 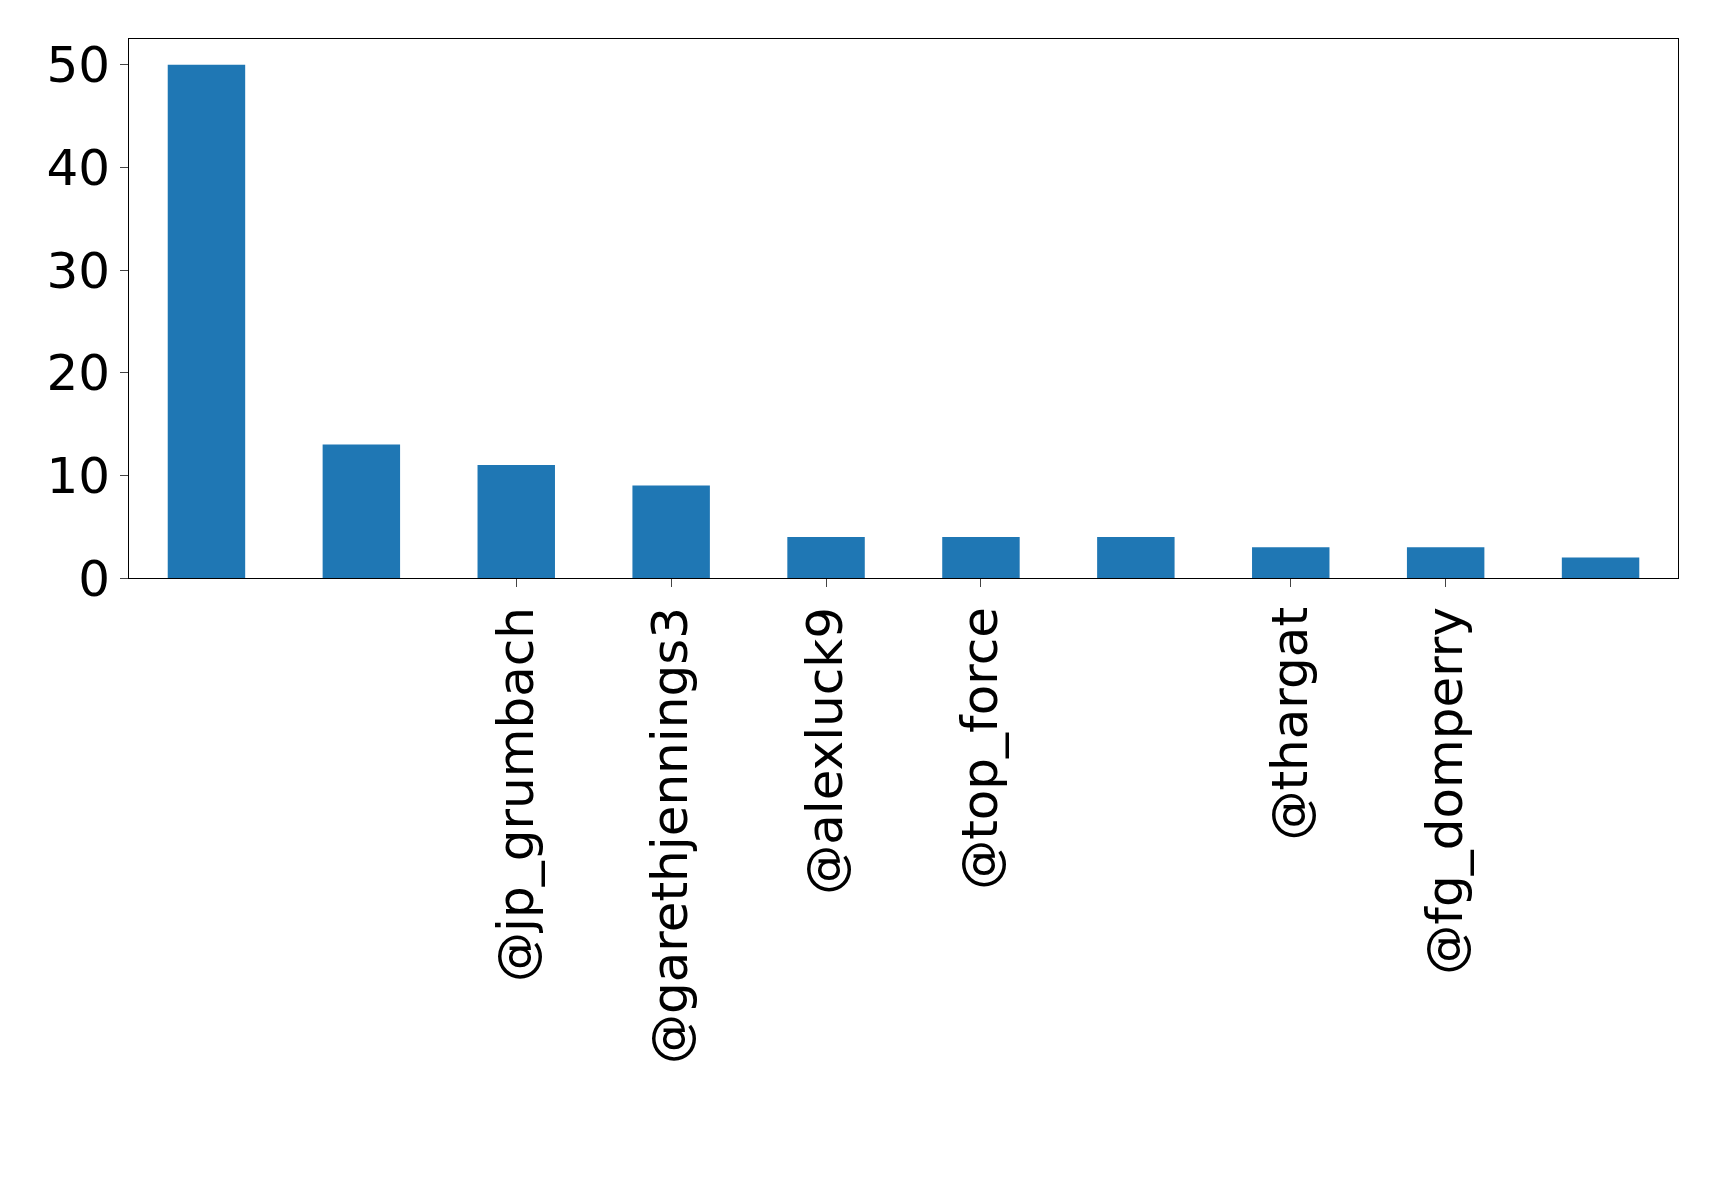 What do you see at coordinates (1444, 791) in the screenshot?
I see `x-tick-label: @fg_domperry` at bounding box center [1444, 791].